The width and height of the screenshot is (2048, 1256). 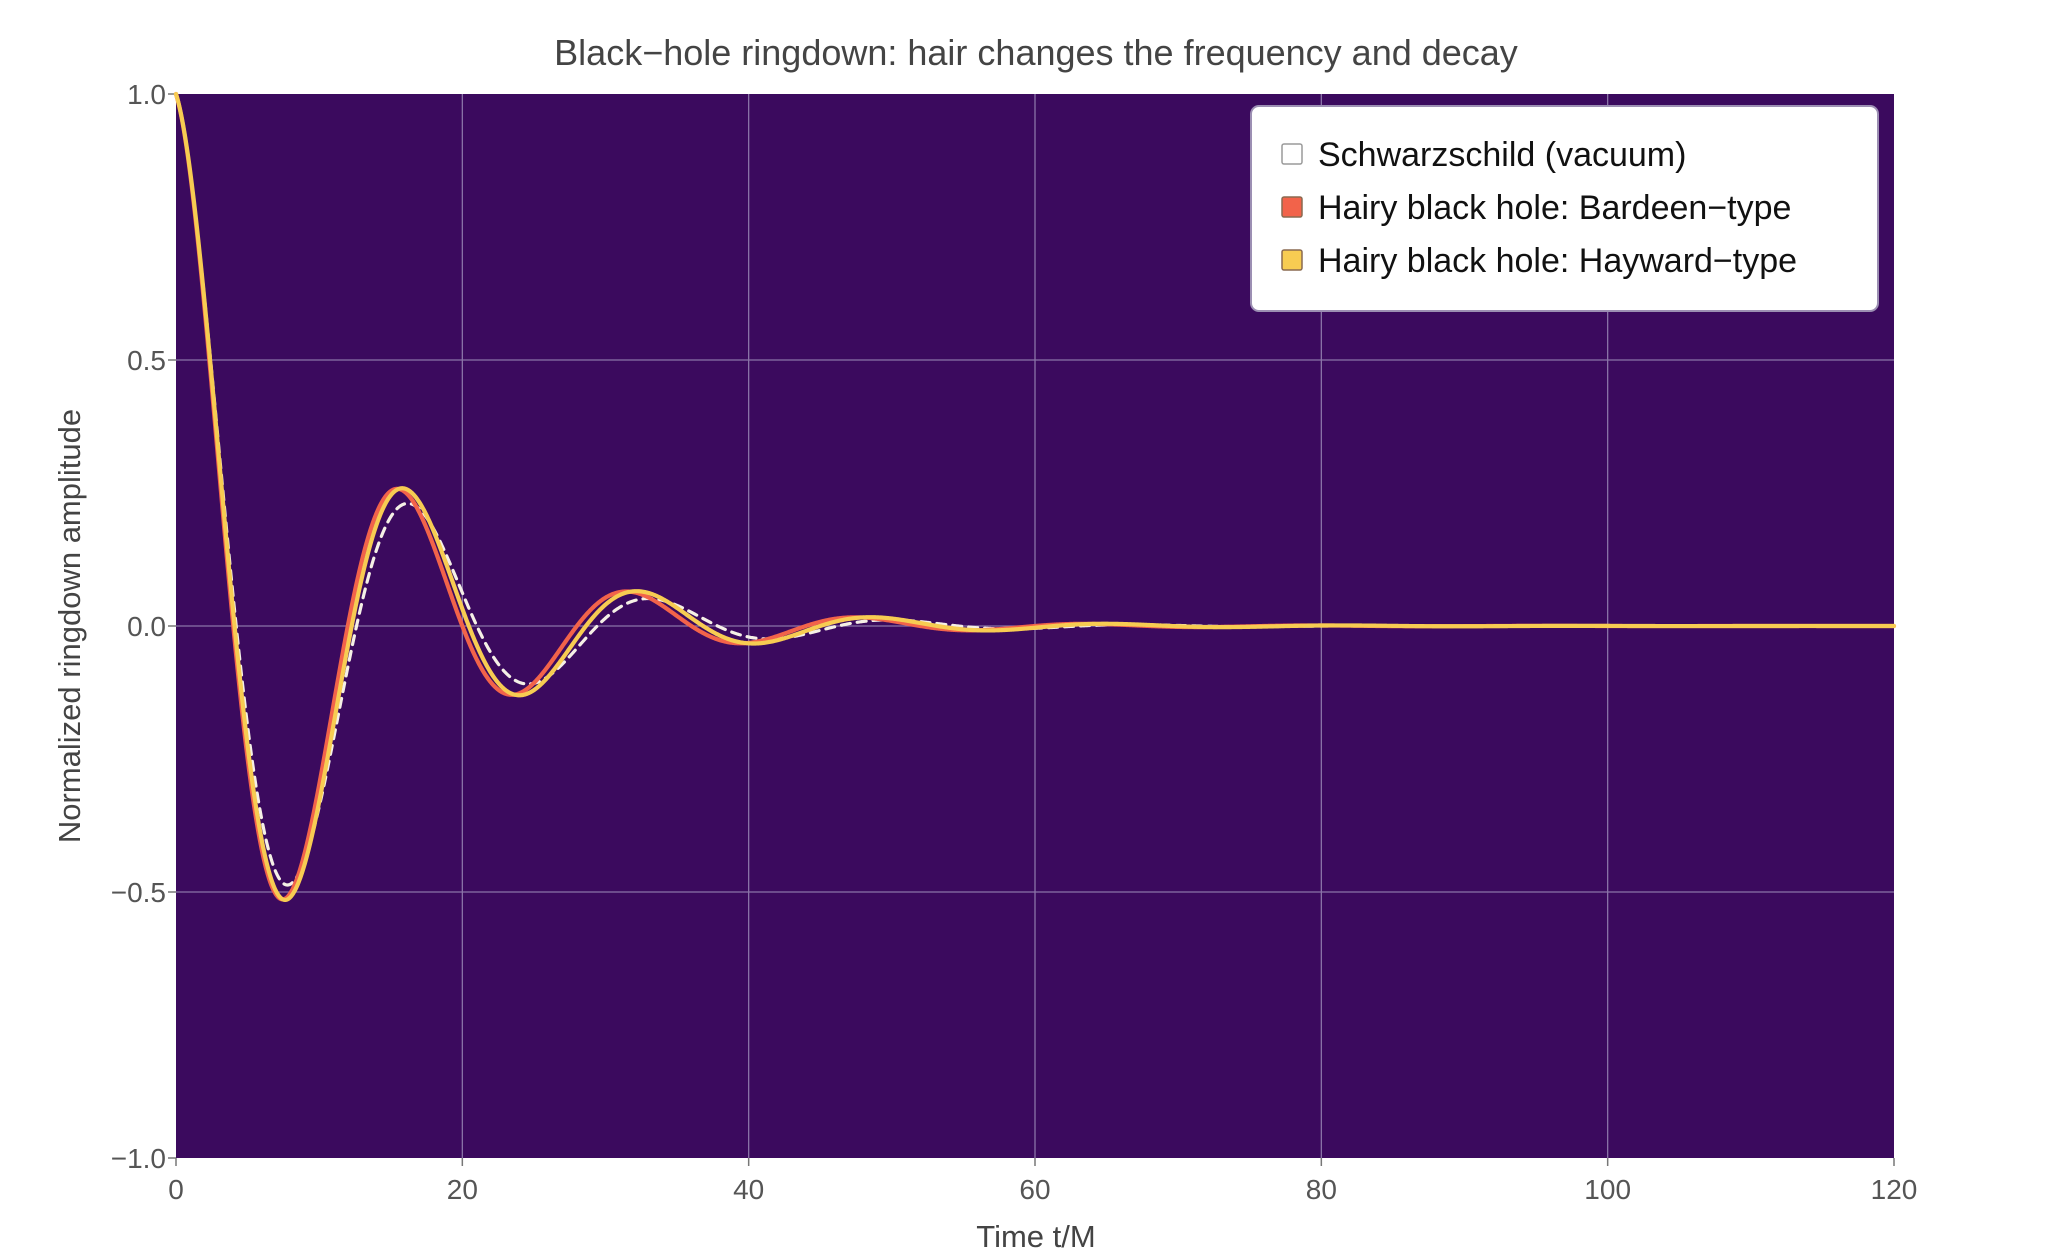 What do you see at coordinates (146, 626) in the screenshot?
I see `y-tick-label: 0.0` at bounding box center [146, 626].